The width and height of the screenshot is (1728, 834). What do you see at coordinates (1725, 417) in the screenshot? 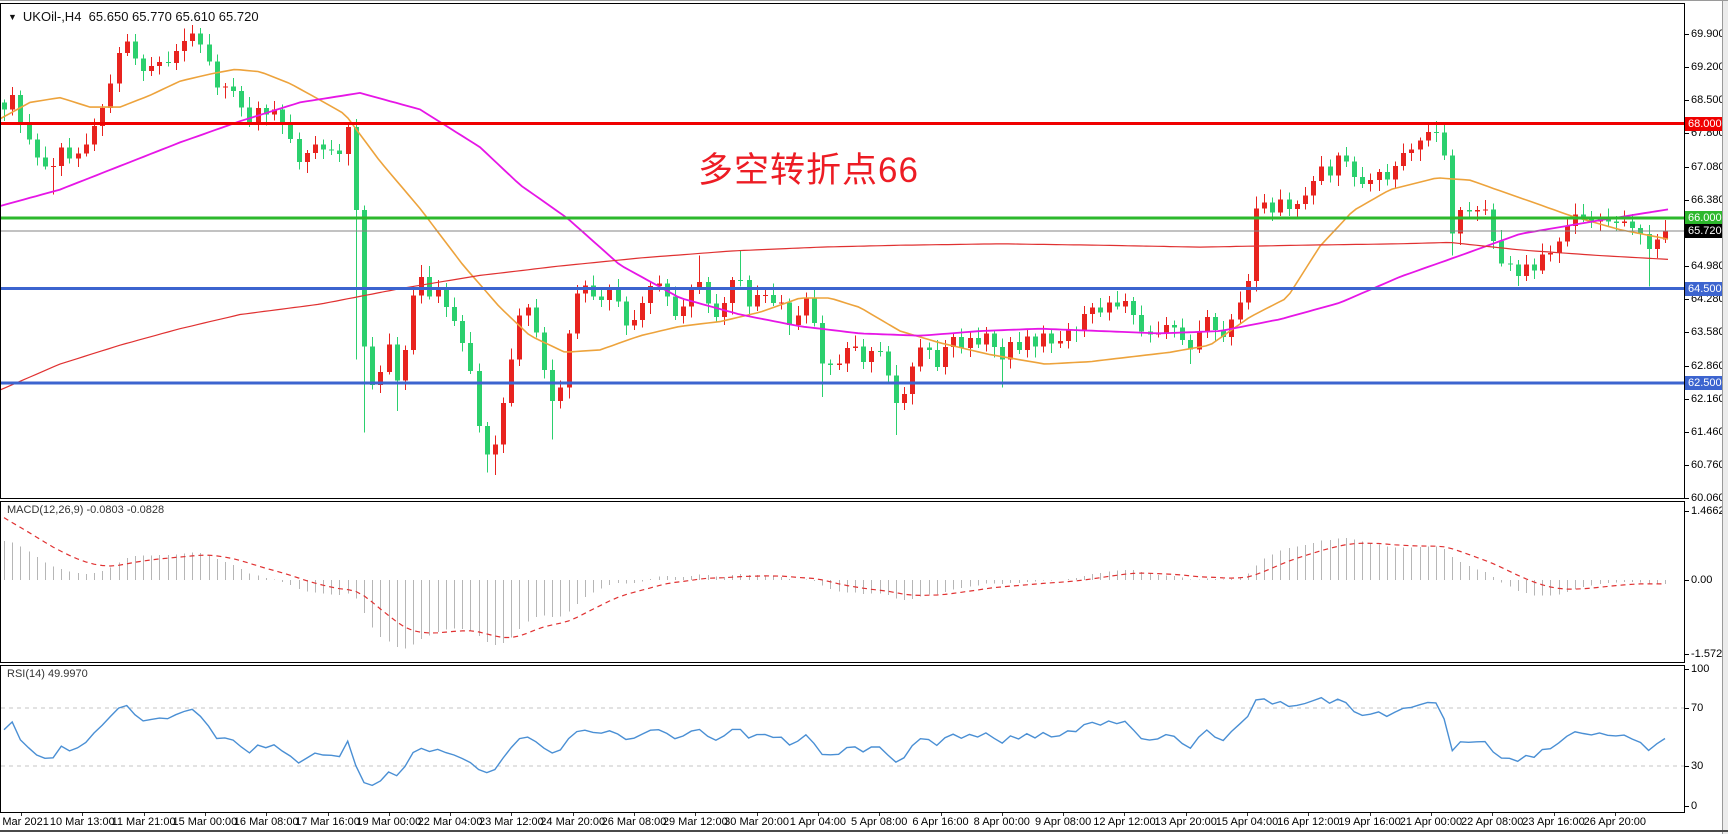
I see `scrollbar` at bounding box center [1725, 417].